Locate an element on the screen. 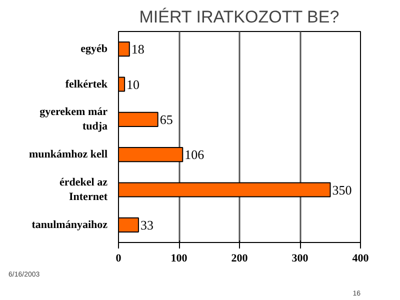 The width and height of the screenshot is (400, 300). y-tick-label: tanulmányaihoz is located at coordinates (70, 224).